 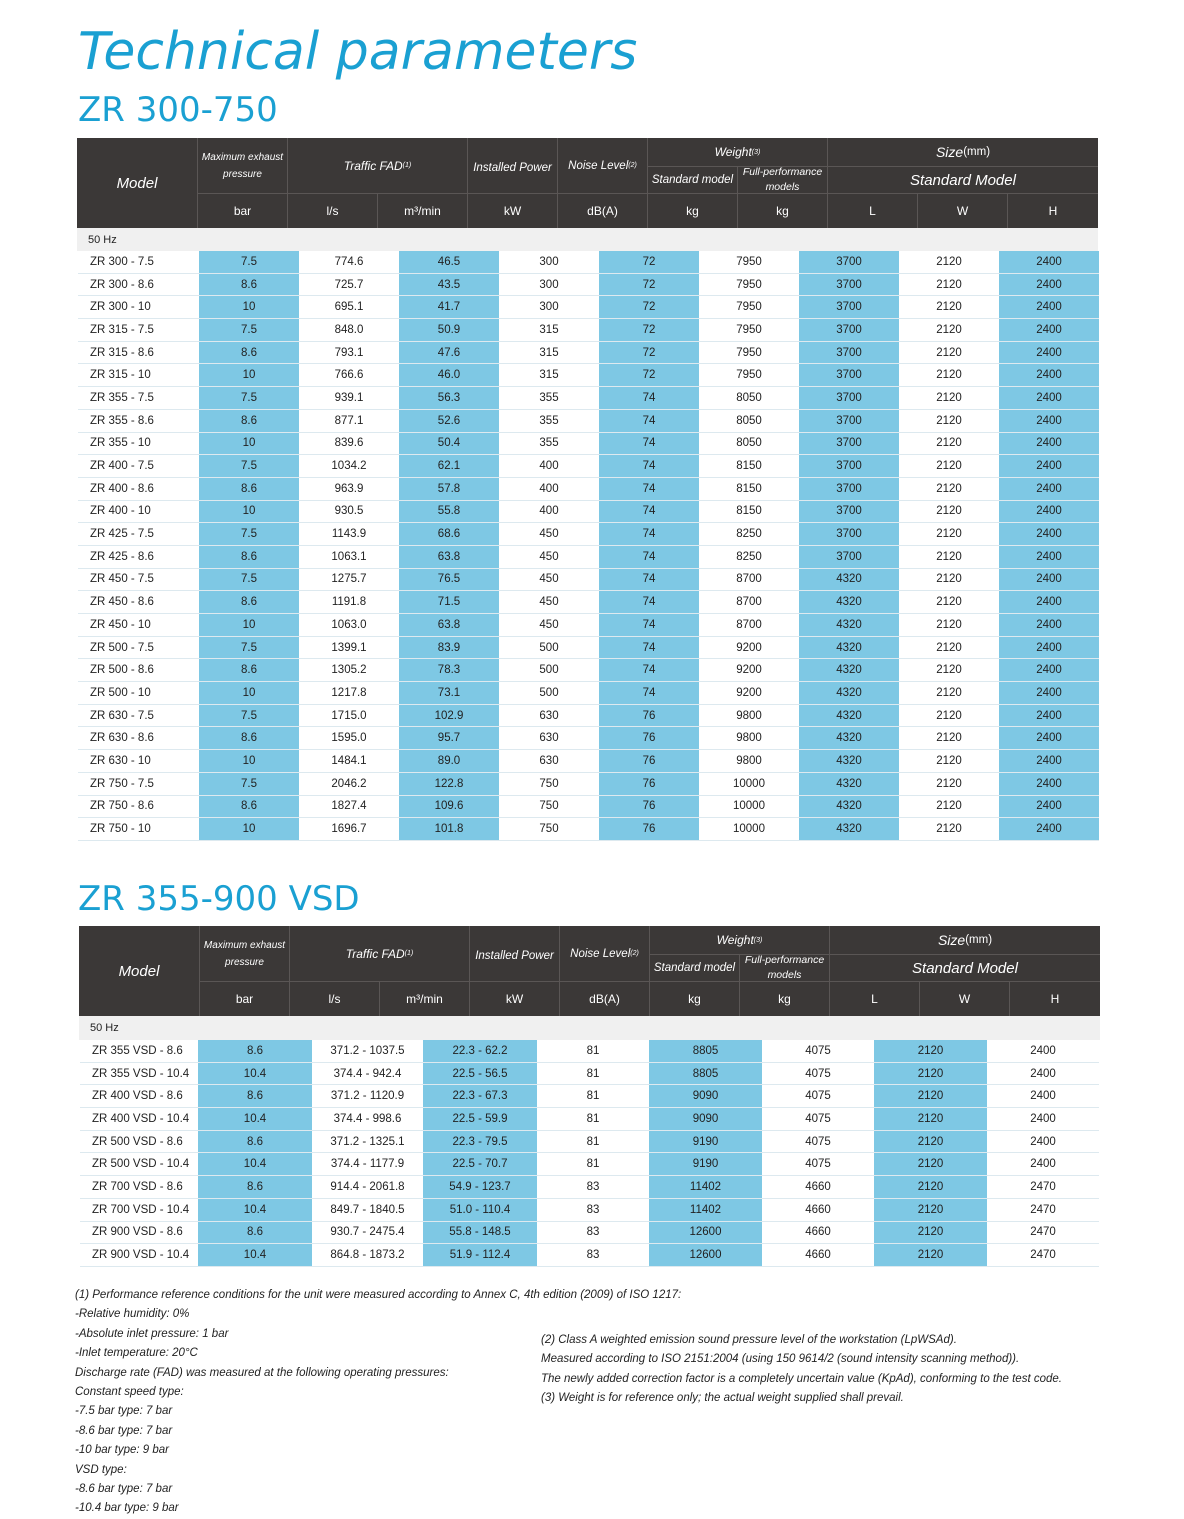 I want to click on model-cell: ZR 750 - 7.5, so click(x=122, y=783).